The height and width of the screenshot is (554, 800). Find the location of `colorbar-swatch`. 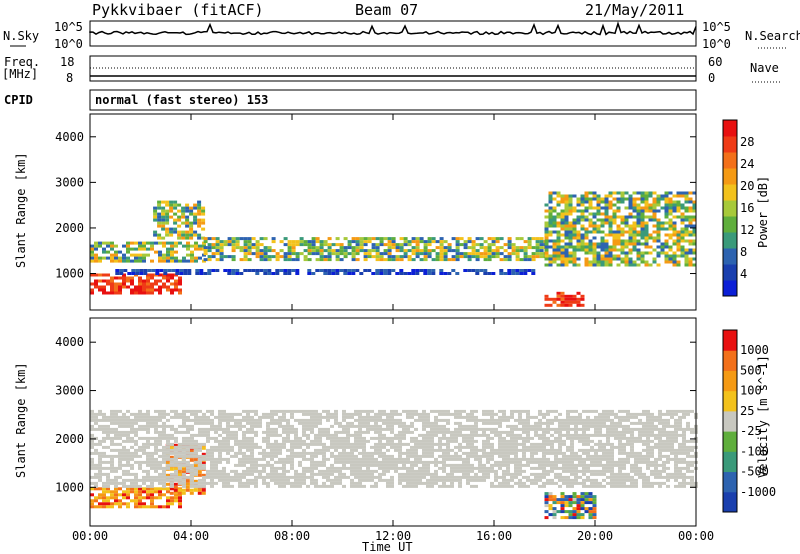

colorbar-swatch is located at coordinates (730, 272).